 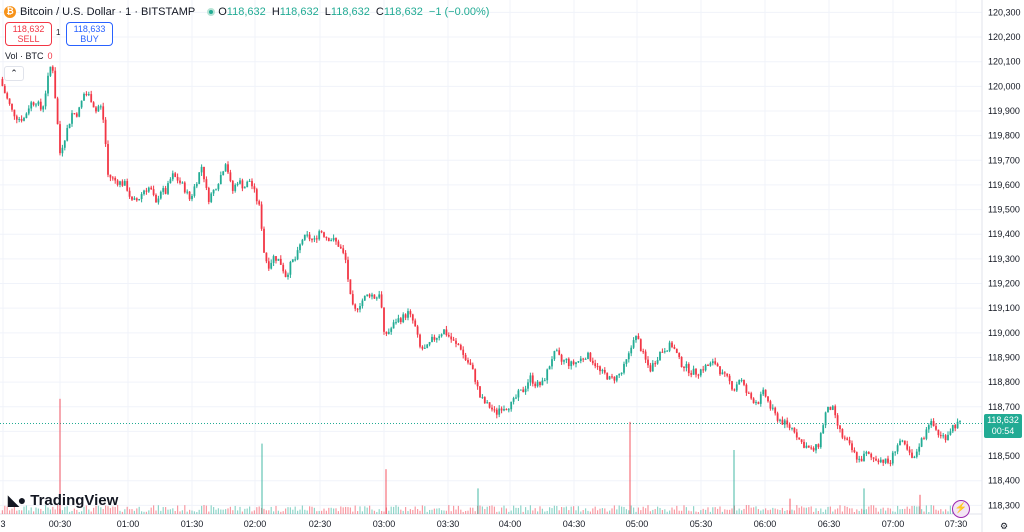 I want to click on high-label: H, so click(x=275, y=12).